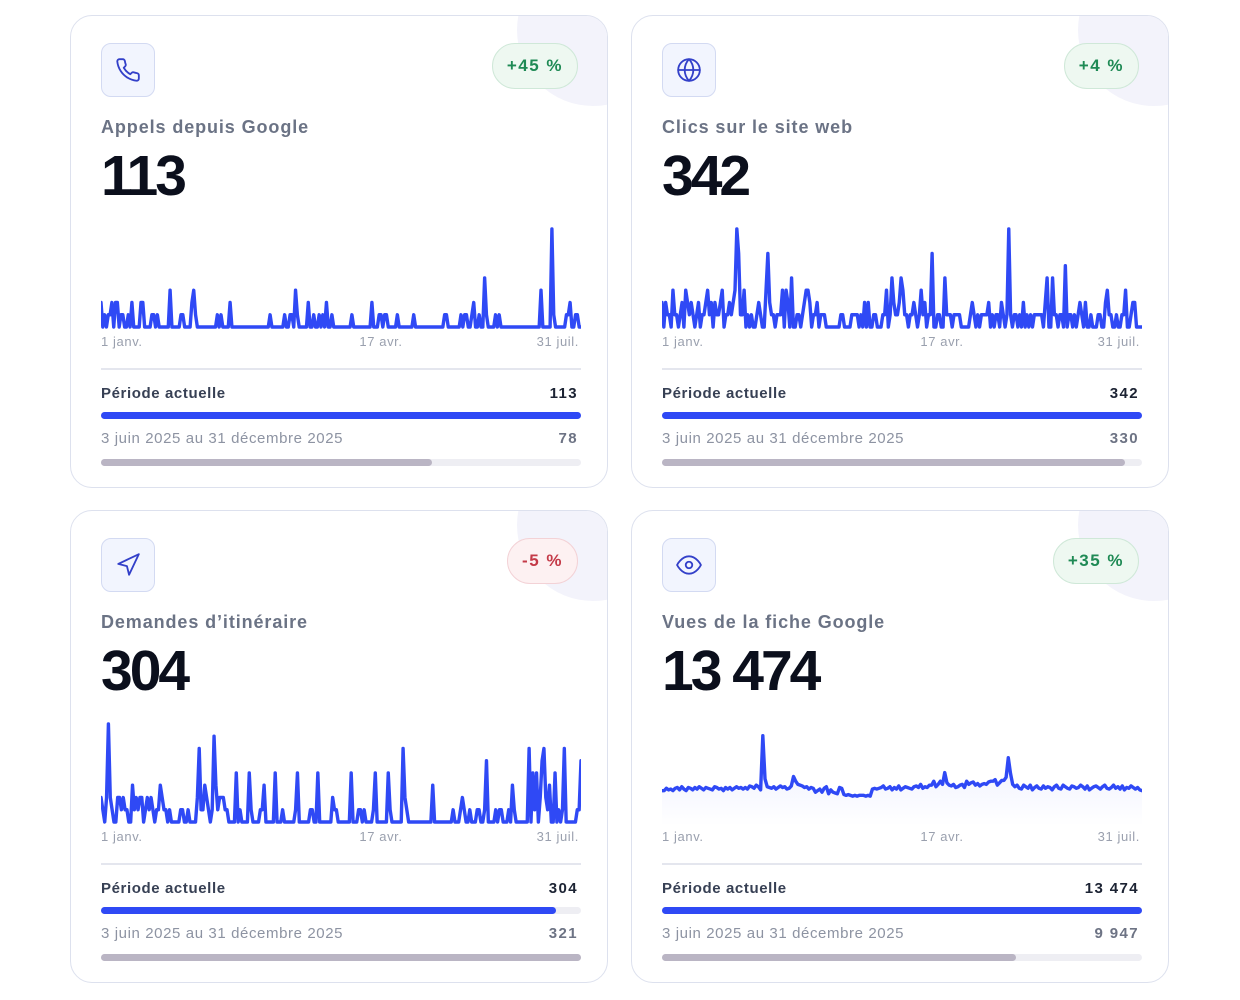 The width and height of the screenshot is (1240, 1000). Describe the element at coordinates (1124, 438) in the screenshot. I see `previous-period-value: 330` at that location.